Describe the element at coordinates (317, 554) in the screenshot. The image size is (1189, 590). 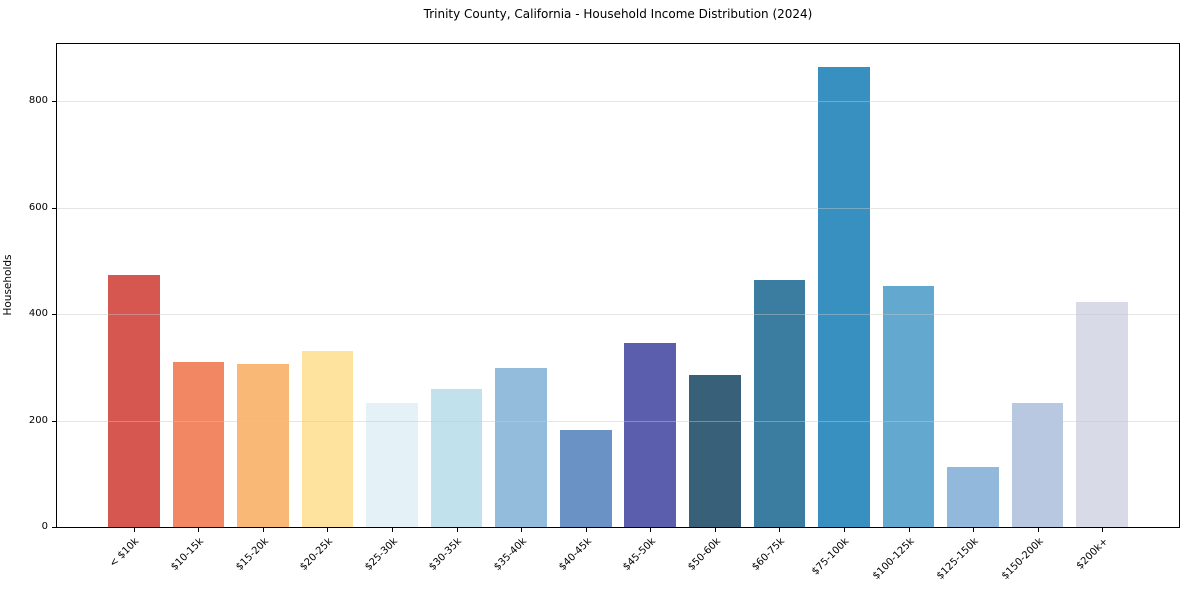
I see `x-tick-label: $20-25k` at that location.